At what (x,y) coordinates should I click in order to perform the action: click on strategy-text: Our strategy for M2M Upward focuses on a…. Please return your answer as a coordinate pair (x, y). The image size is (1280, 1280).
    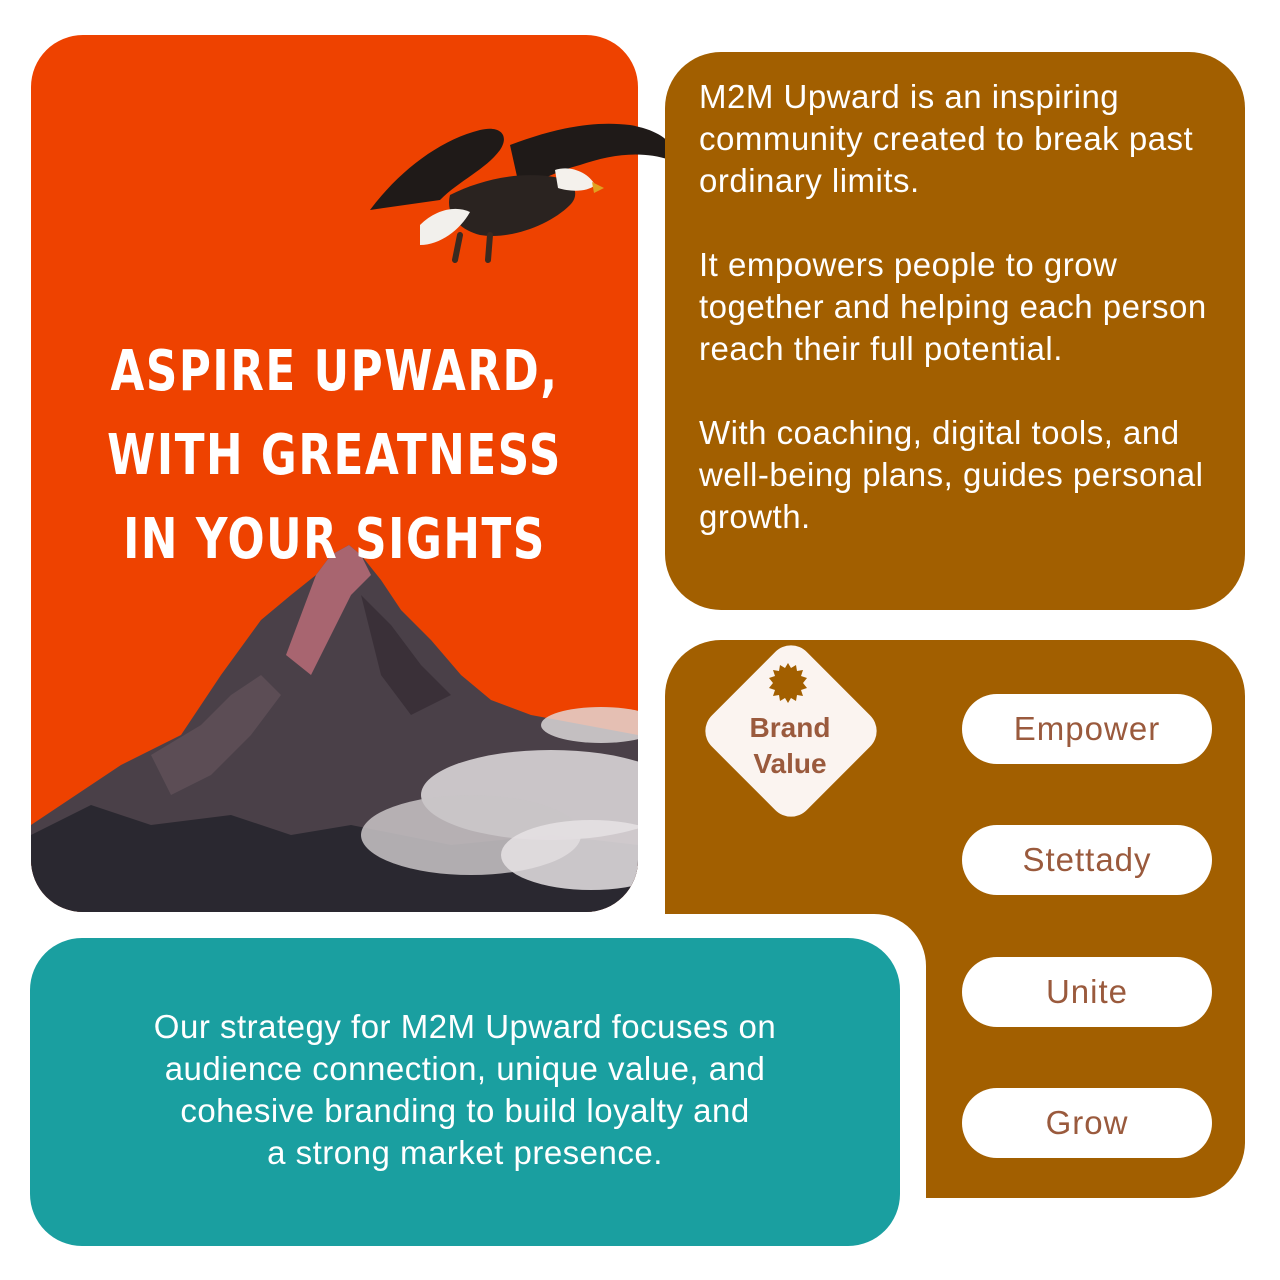
    Looking at the image, I should click on (465, 1090).